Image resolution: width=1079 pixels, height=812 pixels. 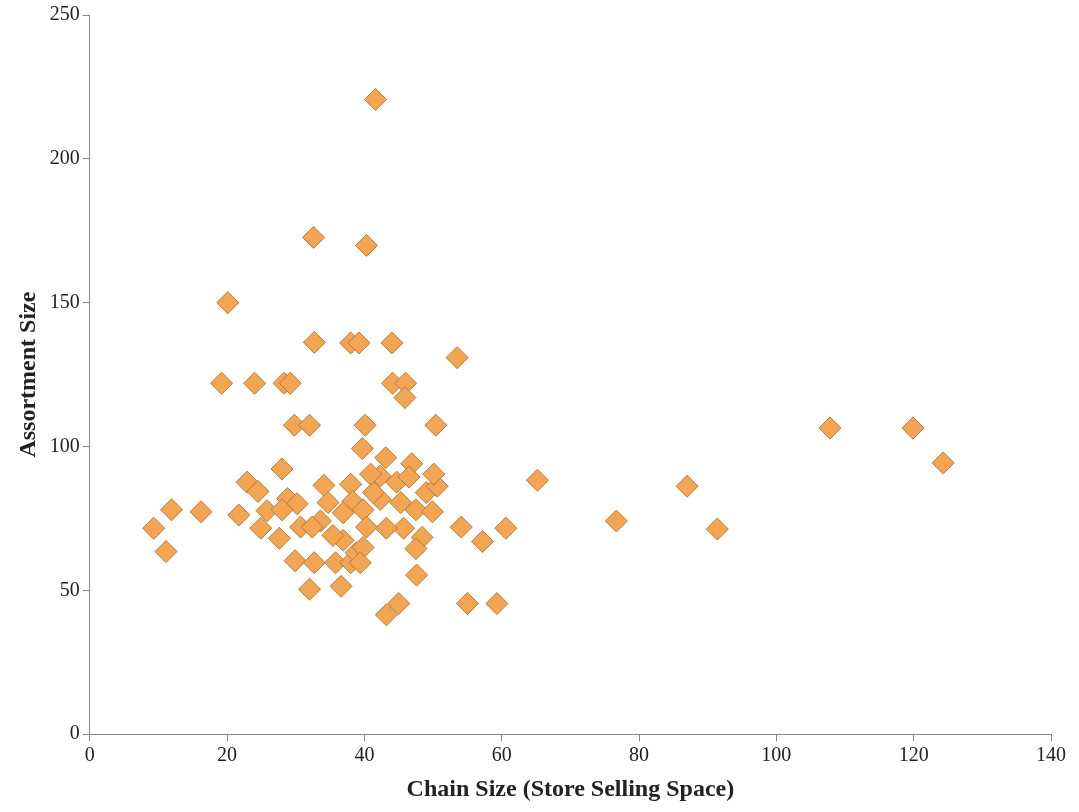 I want to click on x-tick-label: 100, so click(x=776, y=754).